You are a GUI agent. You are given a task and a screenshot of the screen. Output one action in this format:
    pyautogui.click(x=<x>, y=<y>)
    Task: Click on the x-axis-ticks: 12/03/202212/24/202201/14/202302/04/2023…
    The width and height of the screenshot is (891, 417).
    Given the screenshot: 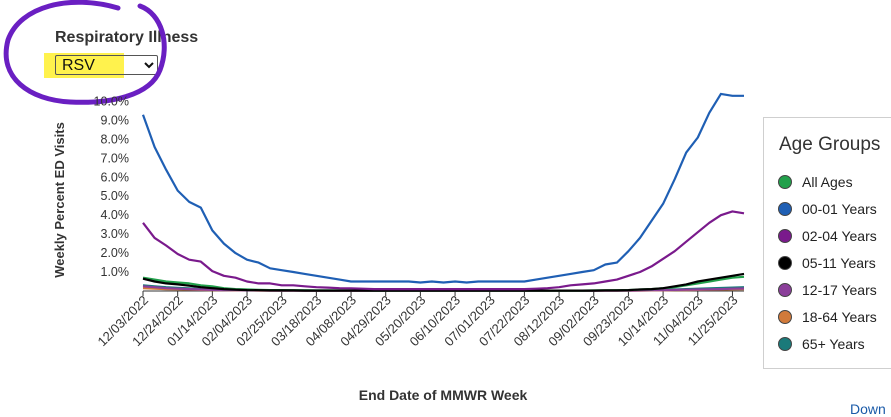 What is the action you would take?
    pyautogui.click(x=417, y=320)
    